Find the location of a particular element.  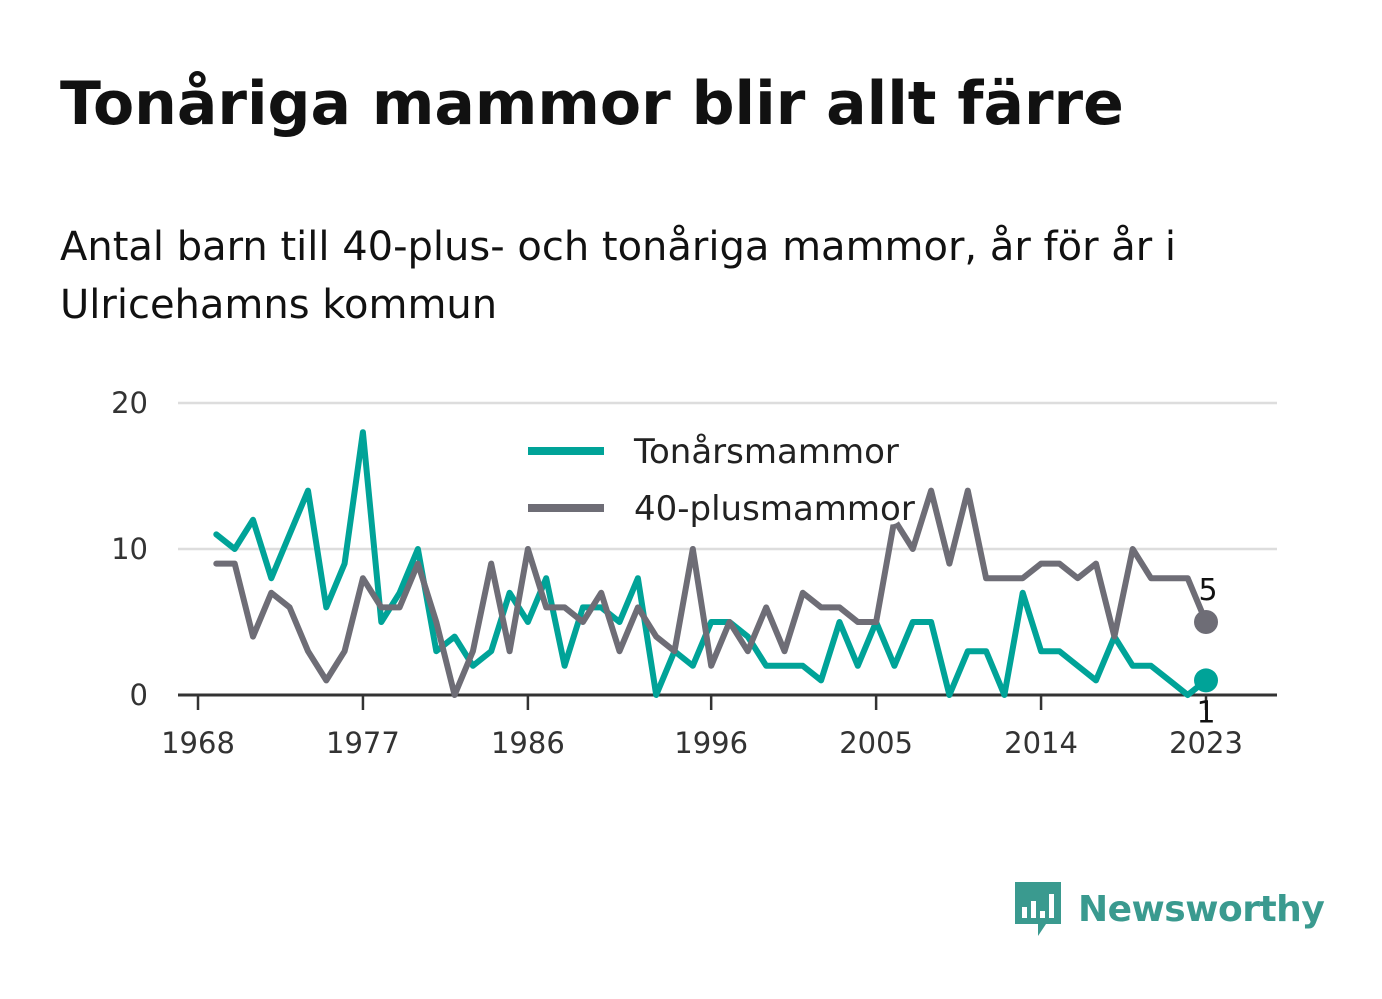

end-label-40-plusmammor: 5 is located at coordinates (1207, 590).